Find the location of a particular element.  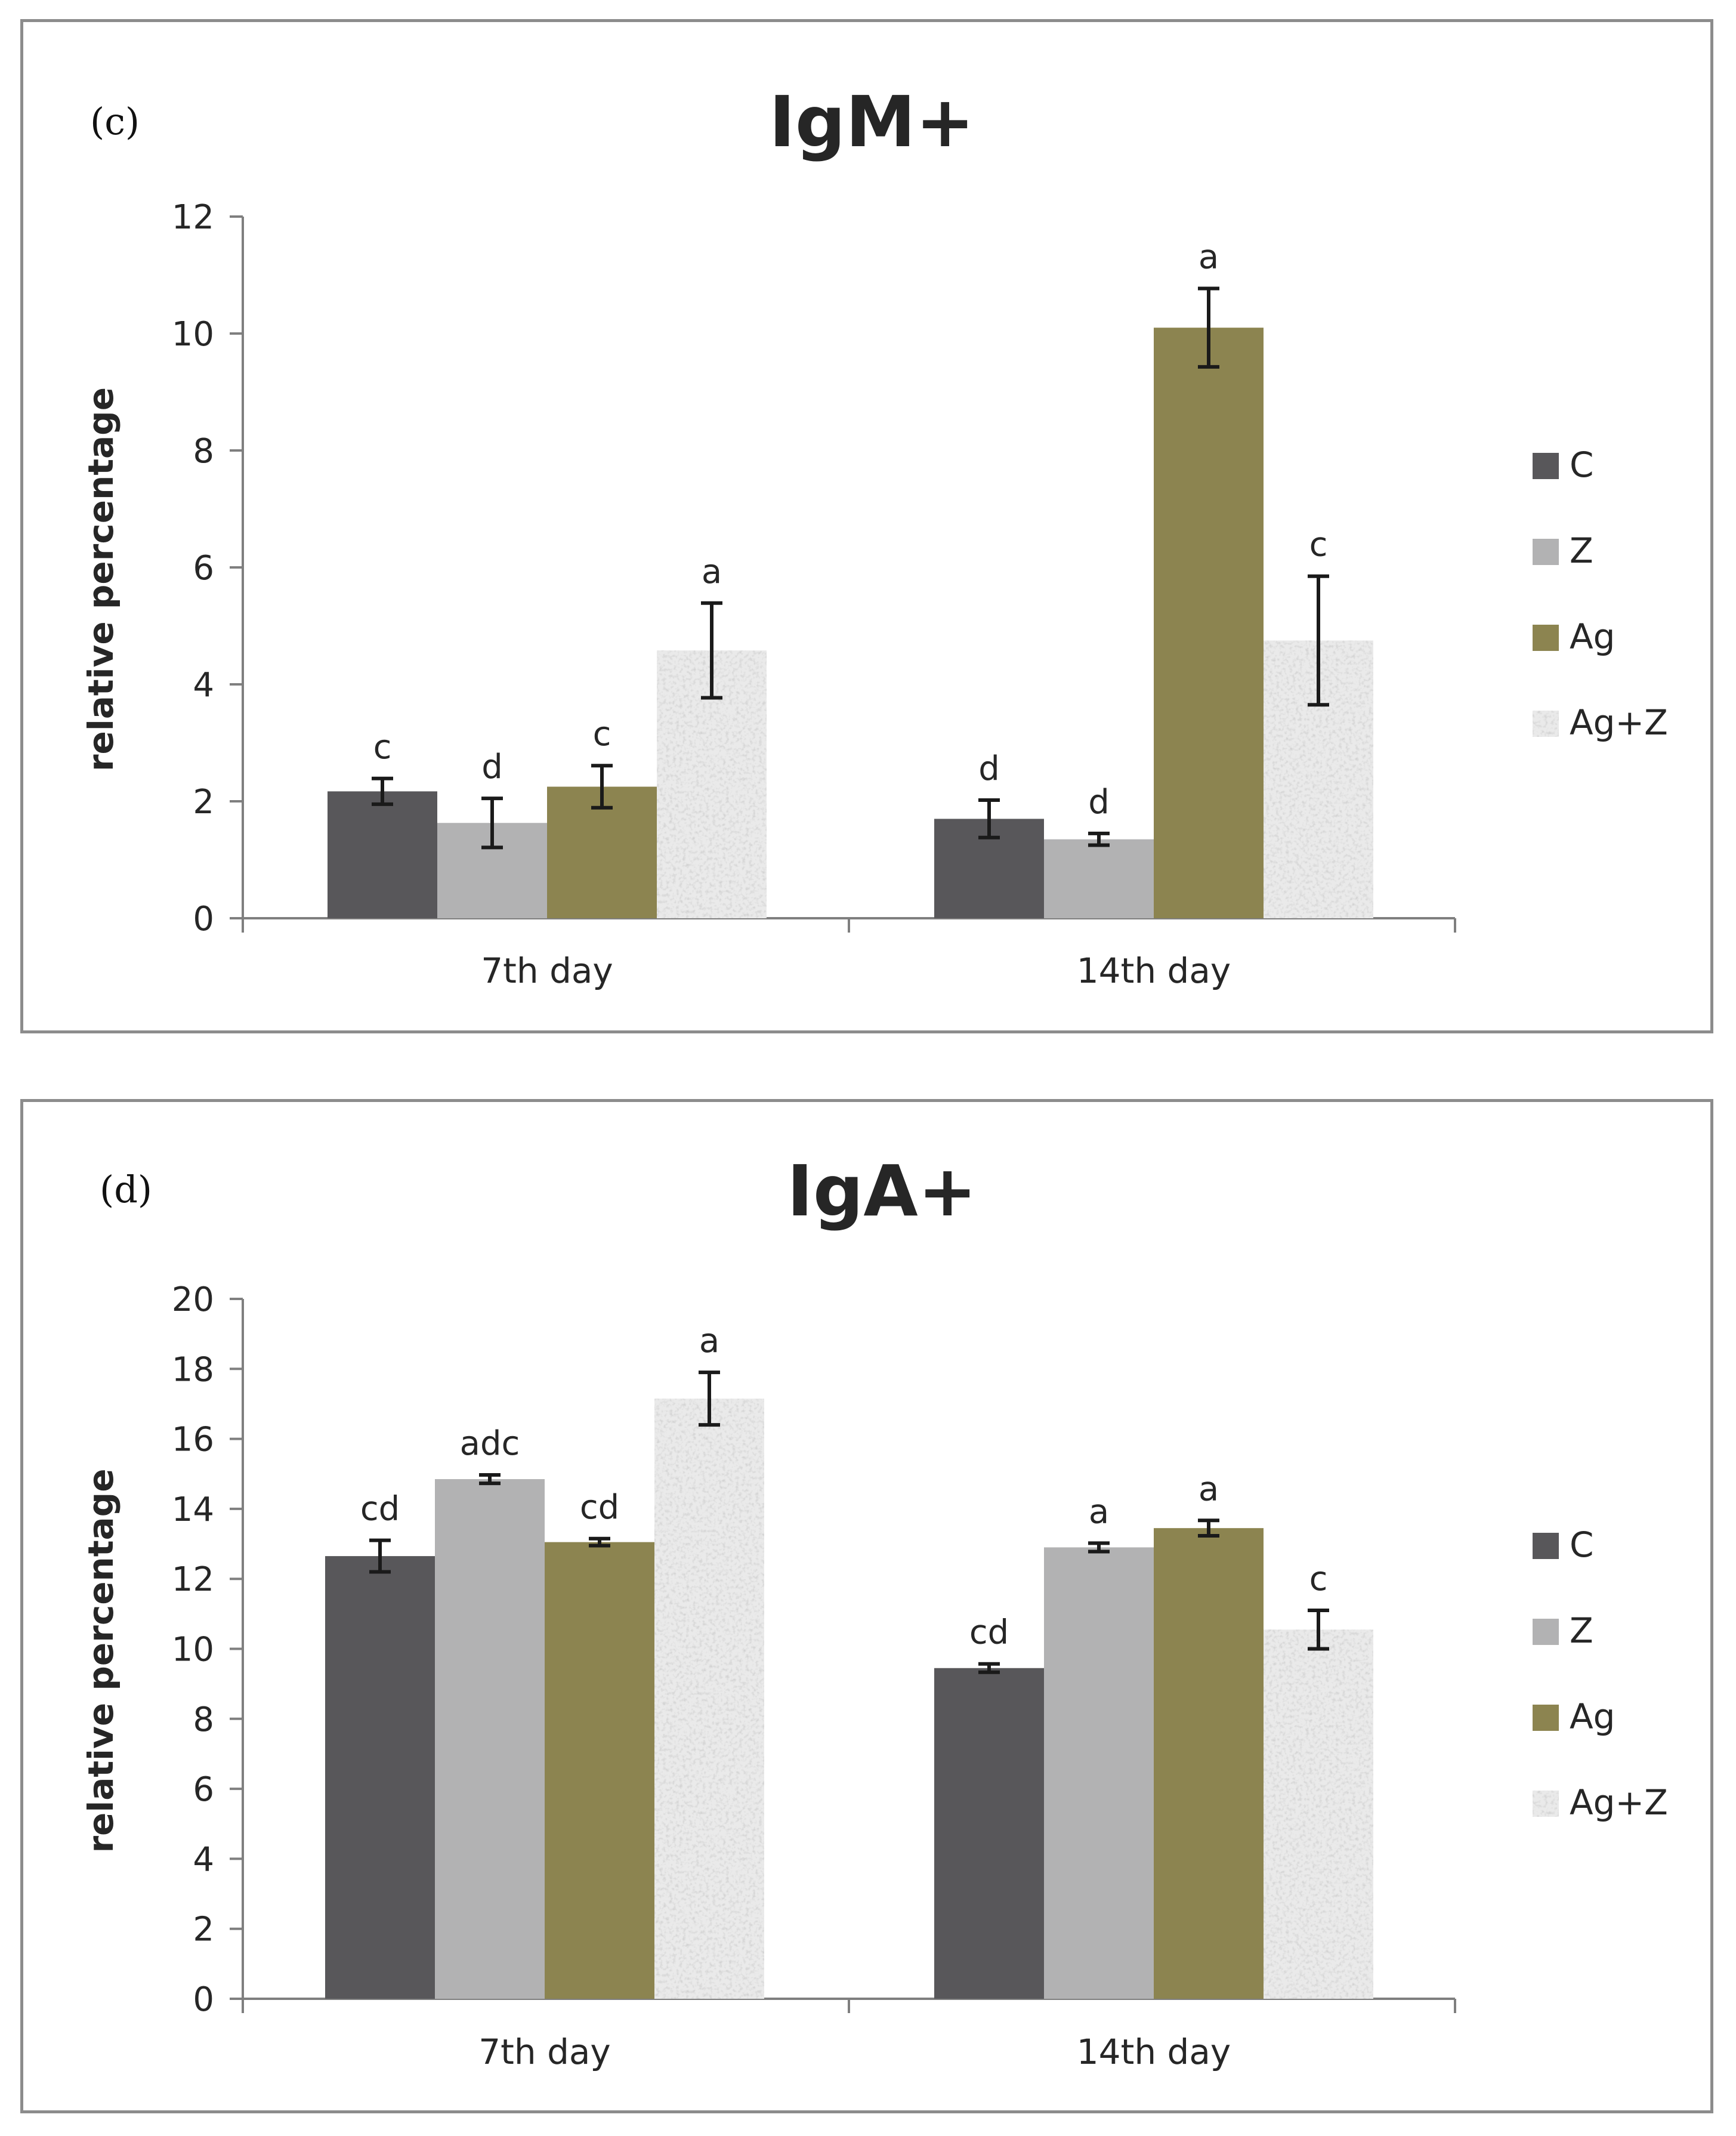

y-tick-label: 16 is located at coordinates (193, 1440).